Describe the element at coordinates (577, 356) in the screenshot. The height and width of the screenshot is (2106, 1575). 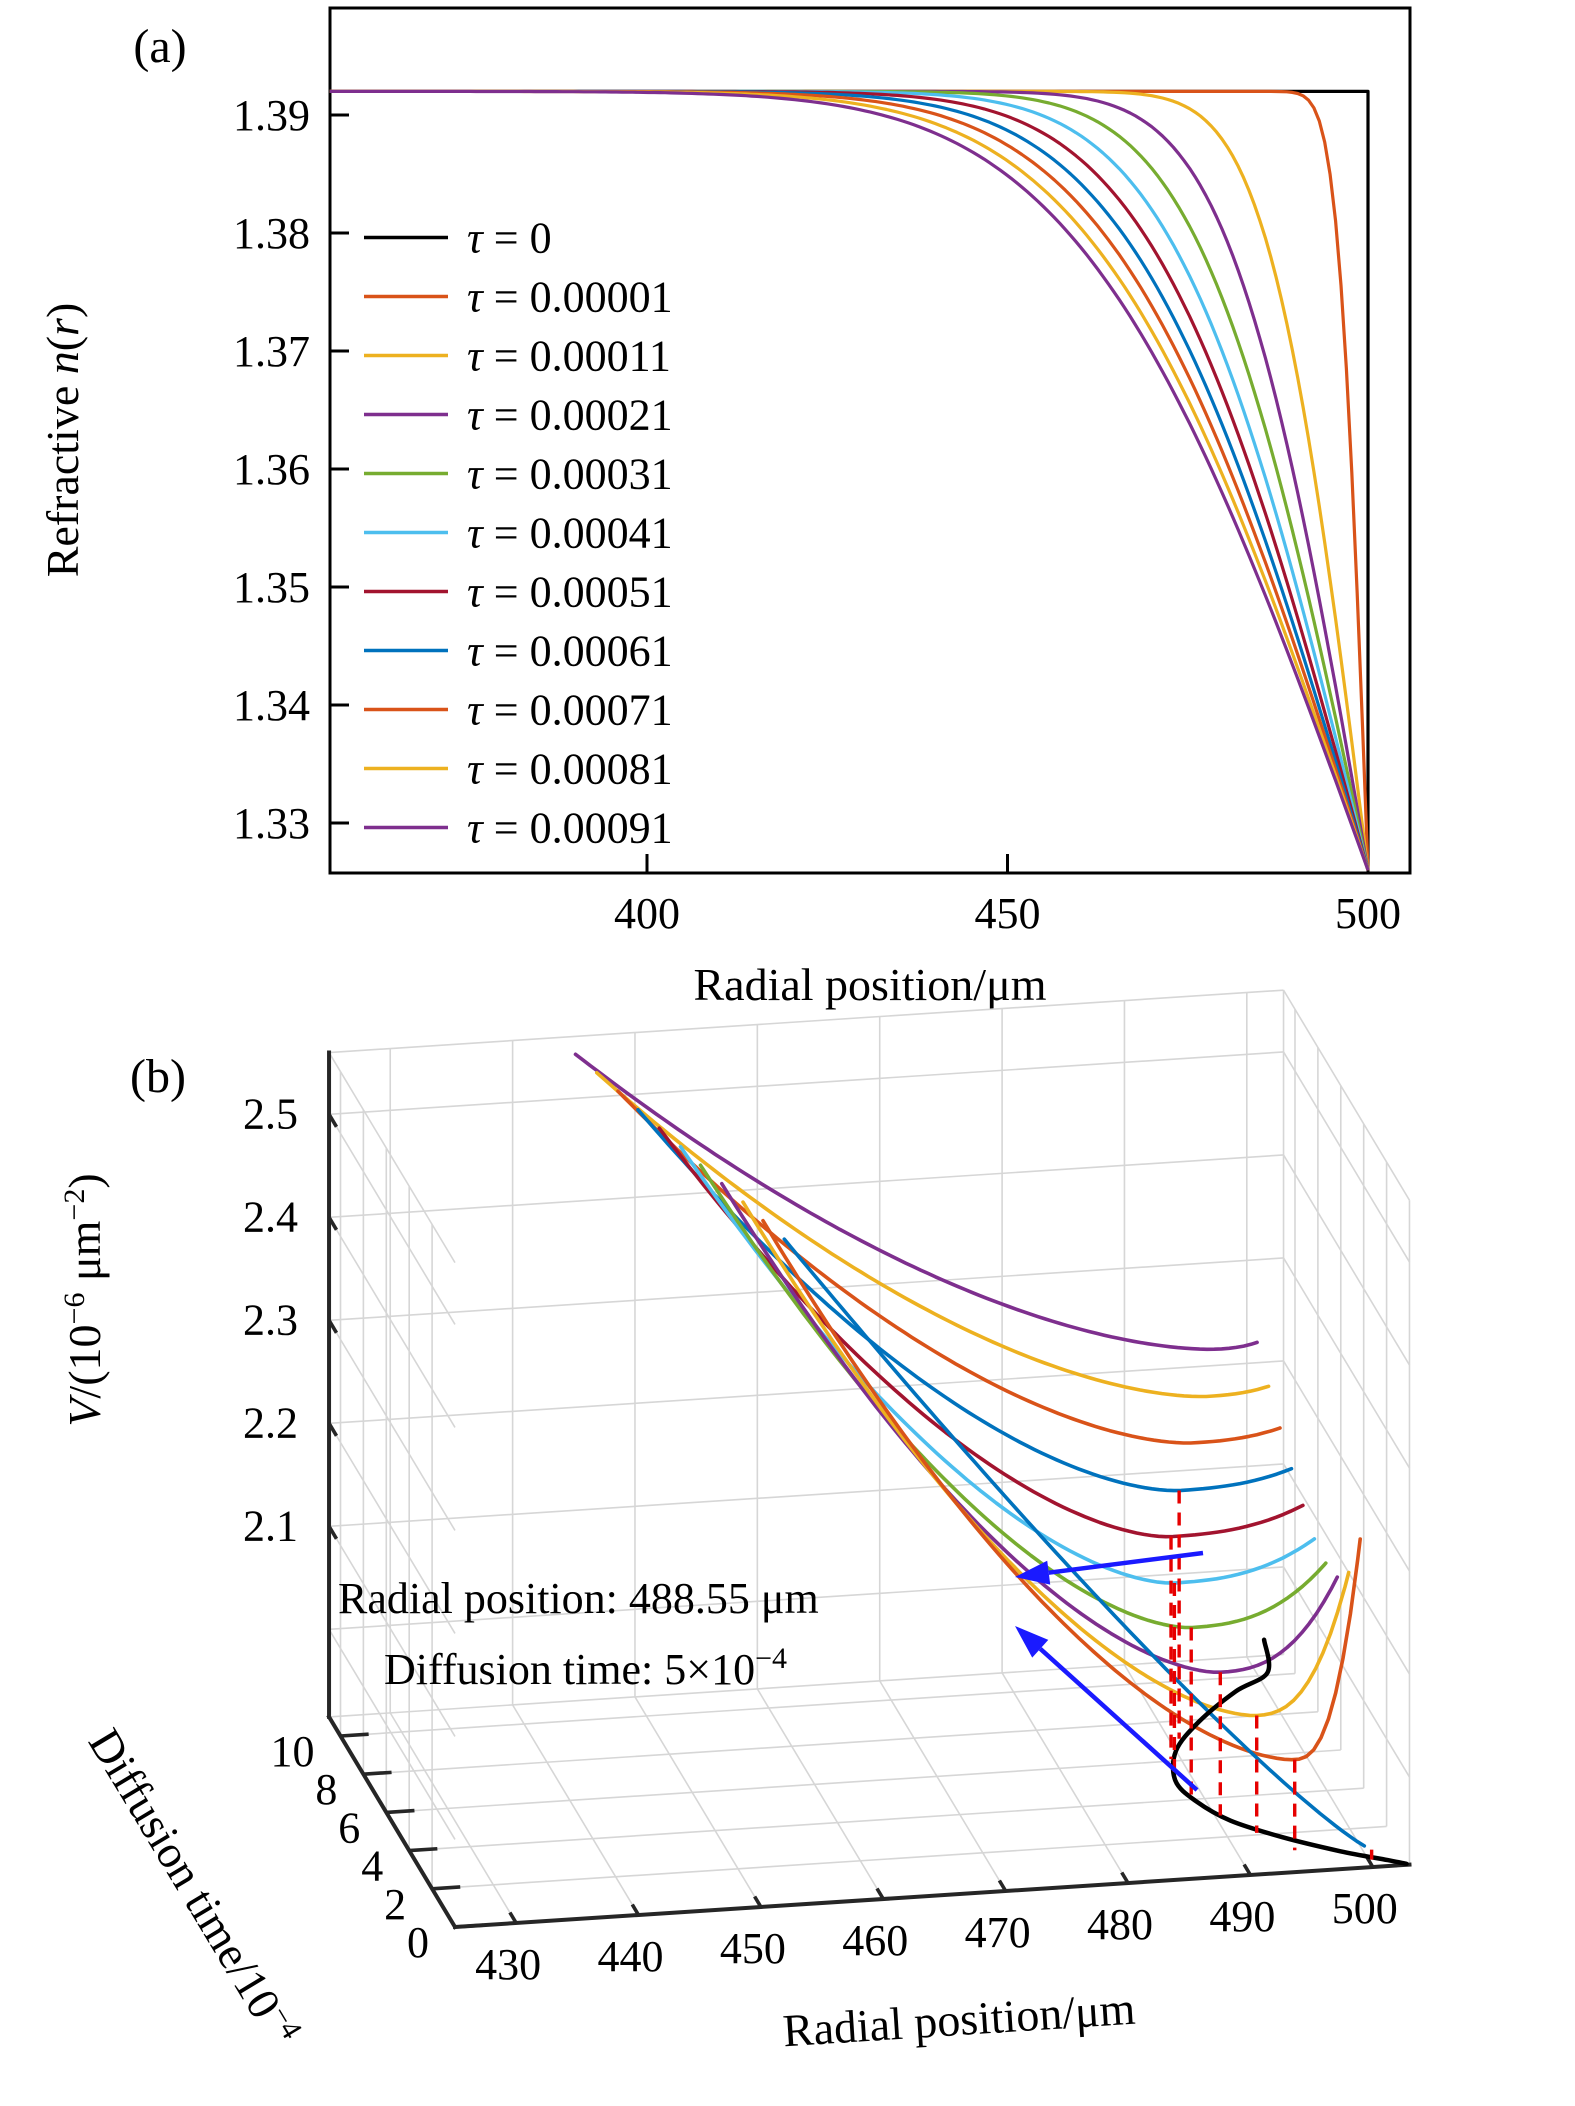
I see `legend-tau-value: = 0.00011` at that location.